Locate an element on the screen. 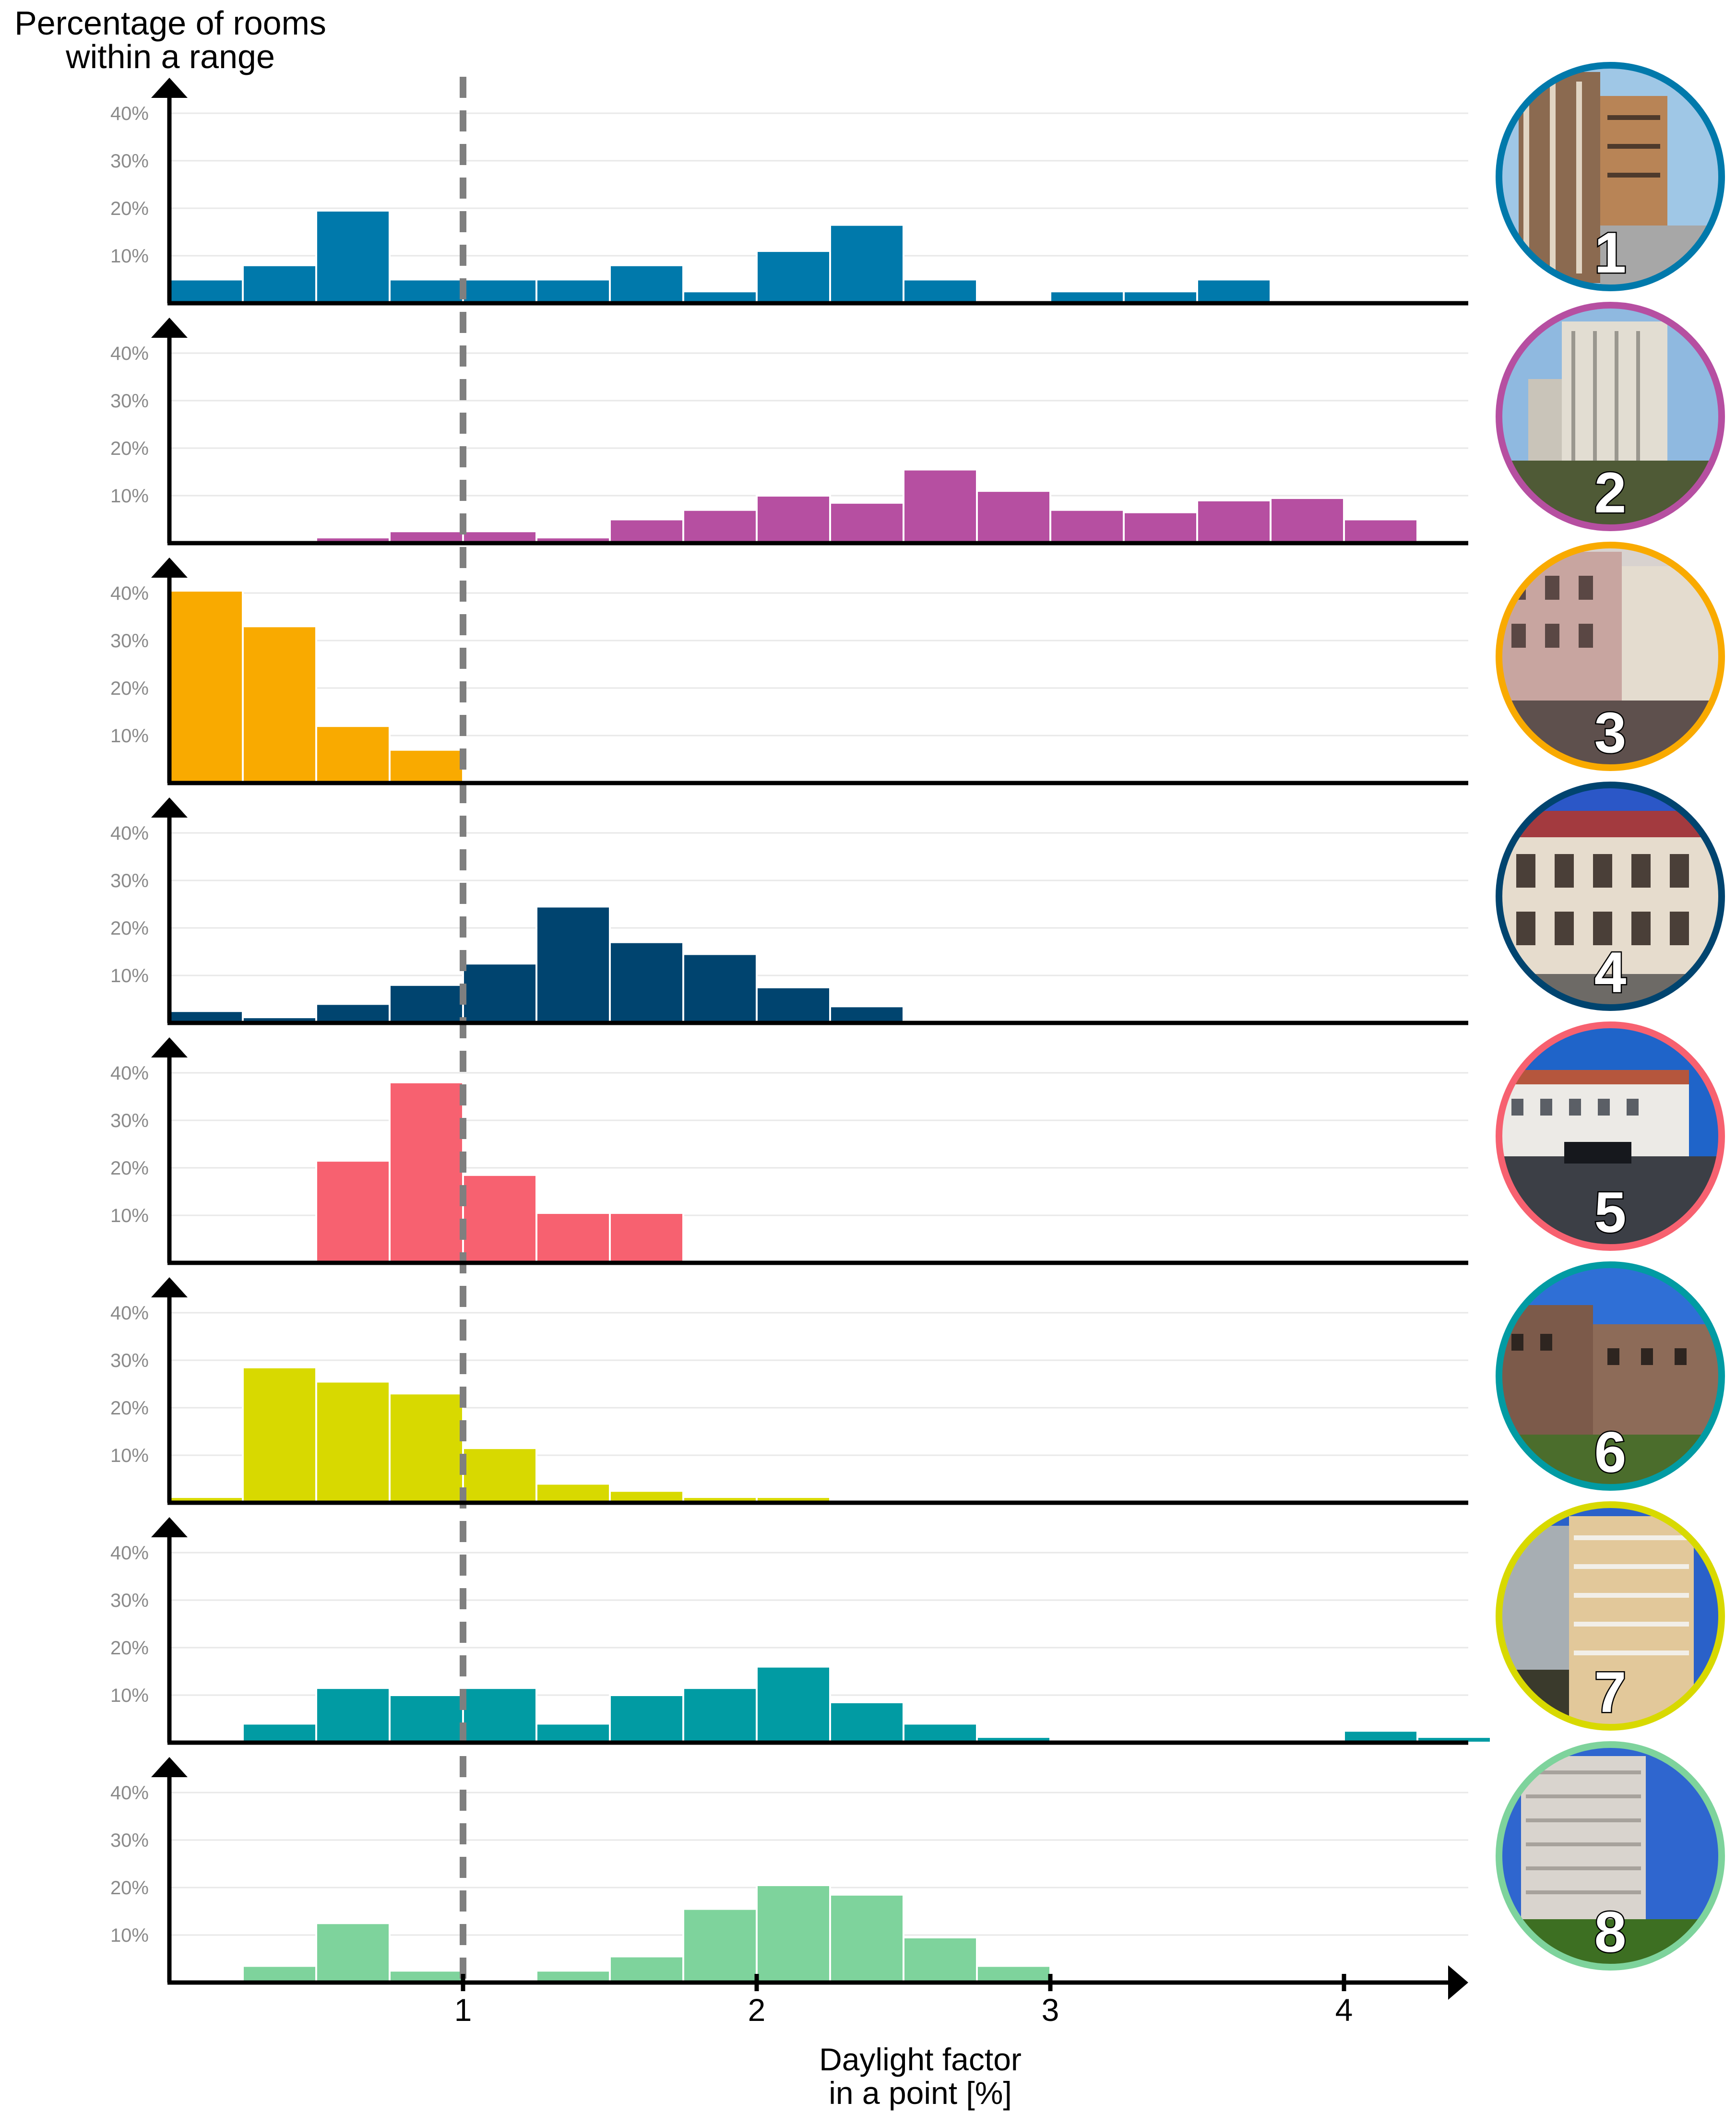 Image resolution: width=1736 pixels, height=2114 pixels. building-number-8: 8 is located at coordinates (1610, 1932).